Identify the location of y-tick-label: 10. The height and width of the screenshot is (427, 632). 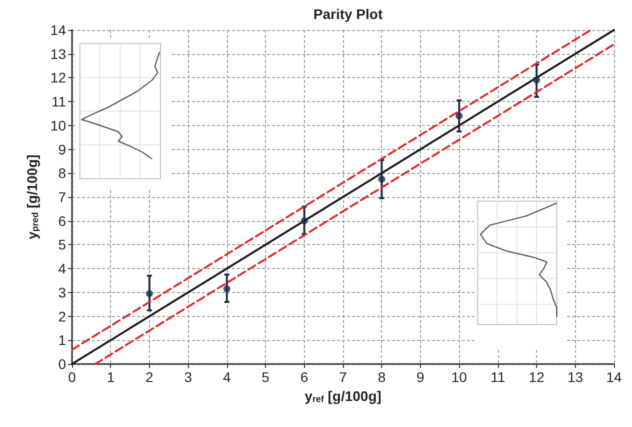
(58, 125).